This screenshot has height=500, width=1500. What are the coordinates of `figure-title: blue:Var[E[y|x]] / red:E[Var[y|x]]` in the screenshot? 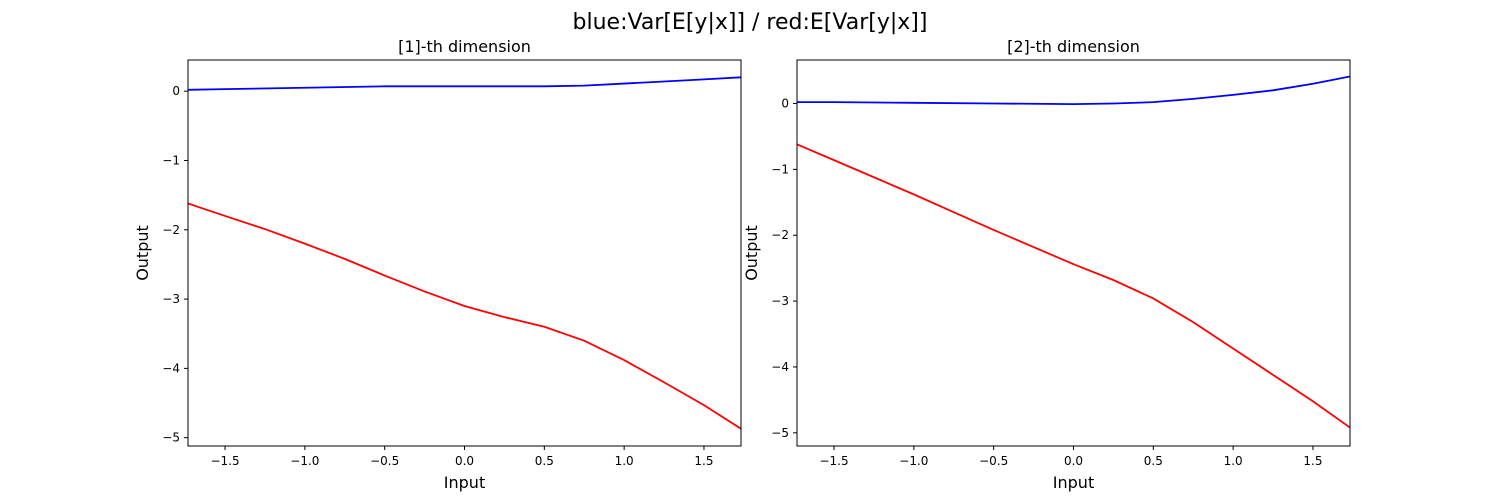 It's located at (750, 22).